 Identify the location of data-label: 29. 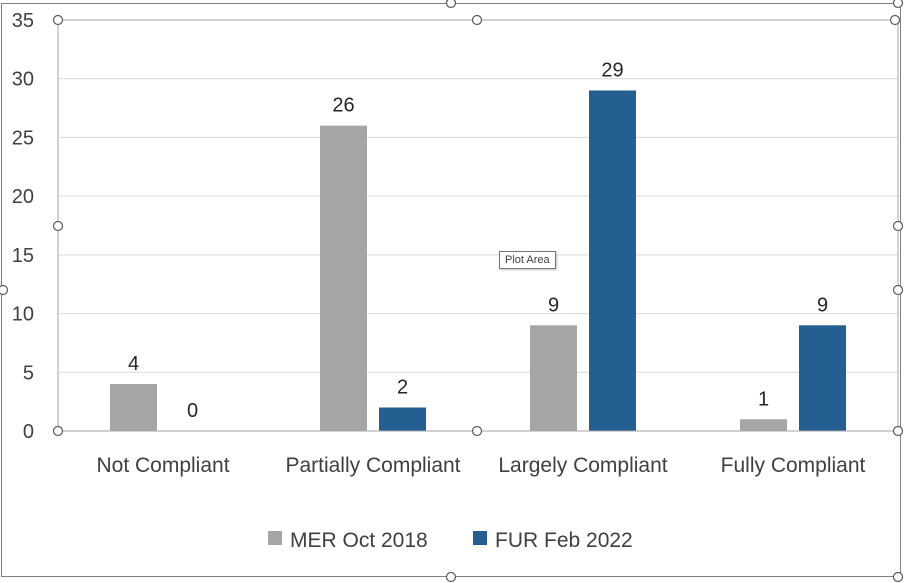
(612, 70).